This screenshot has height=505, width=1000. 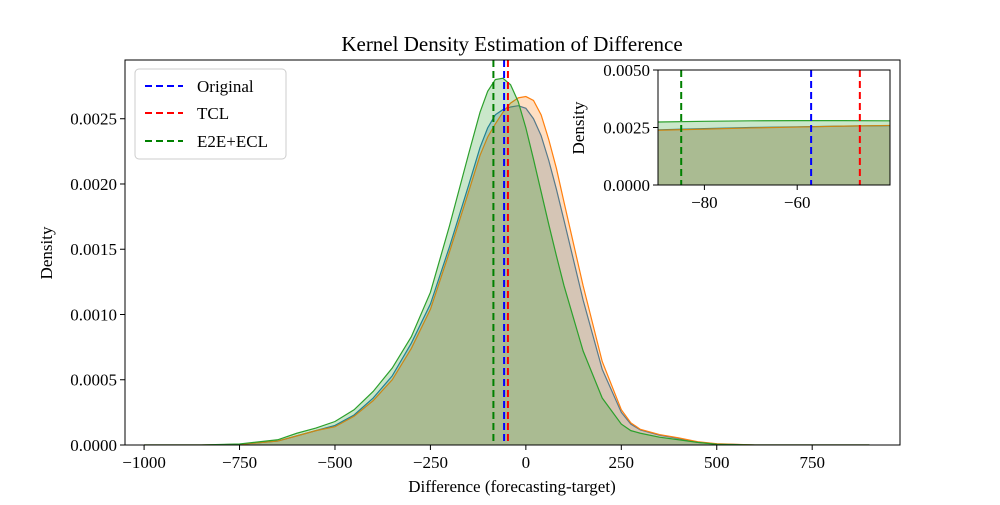 What do you see at coordinates (334, 462) in the screenshot?
I see `main-x-tick-label: −500` at bounding box center [334, 462].